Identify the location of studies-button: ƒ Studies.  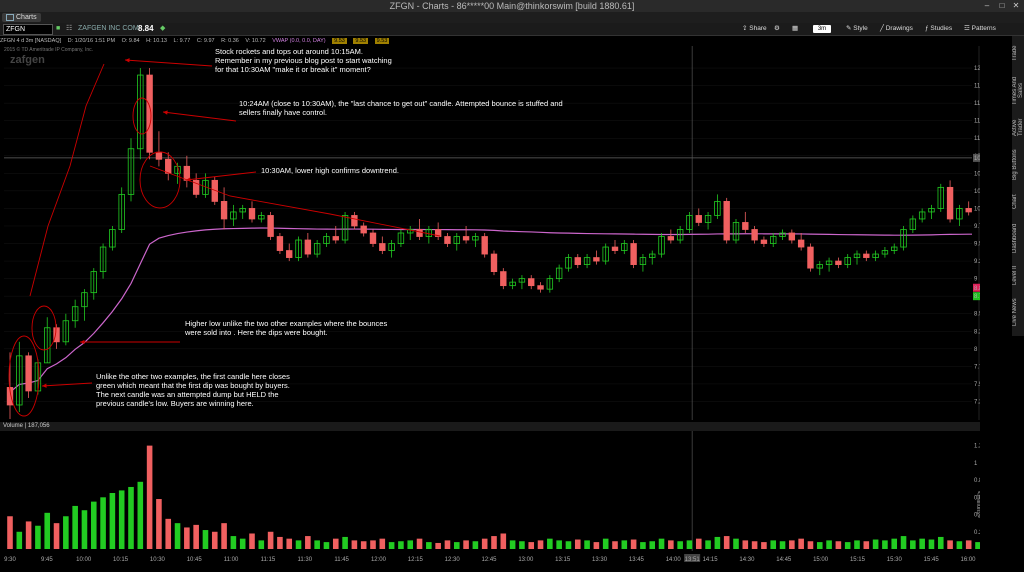
(938, 29).